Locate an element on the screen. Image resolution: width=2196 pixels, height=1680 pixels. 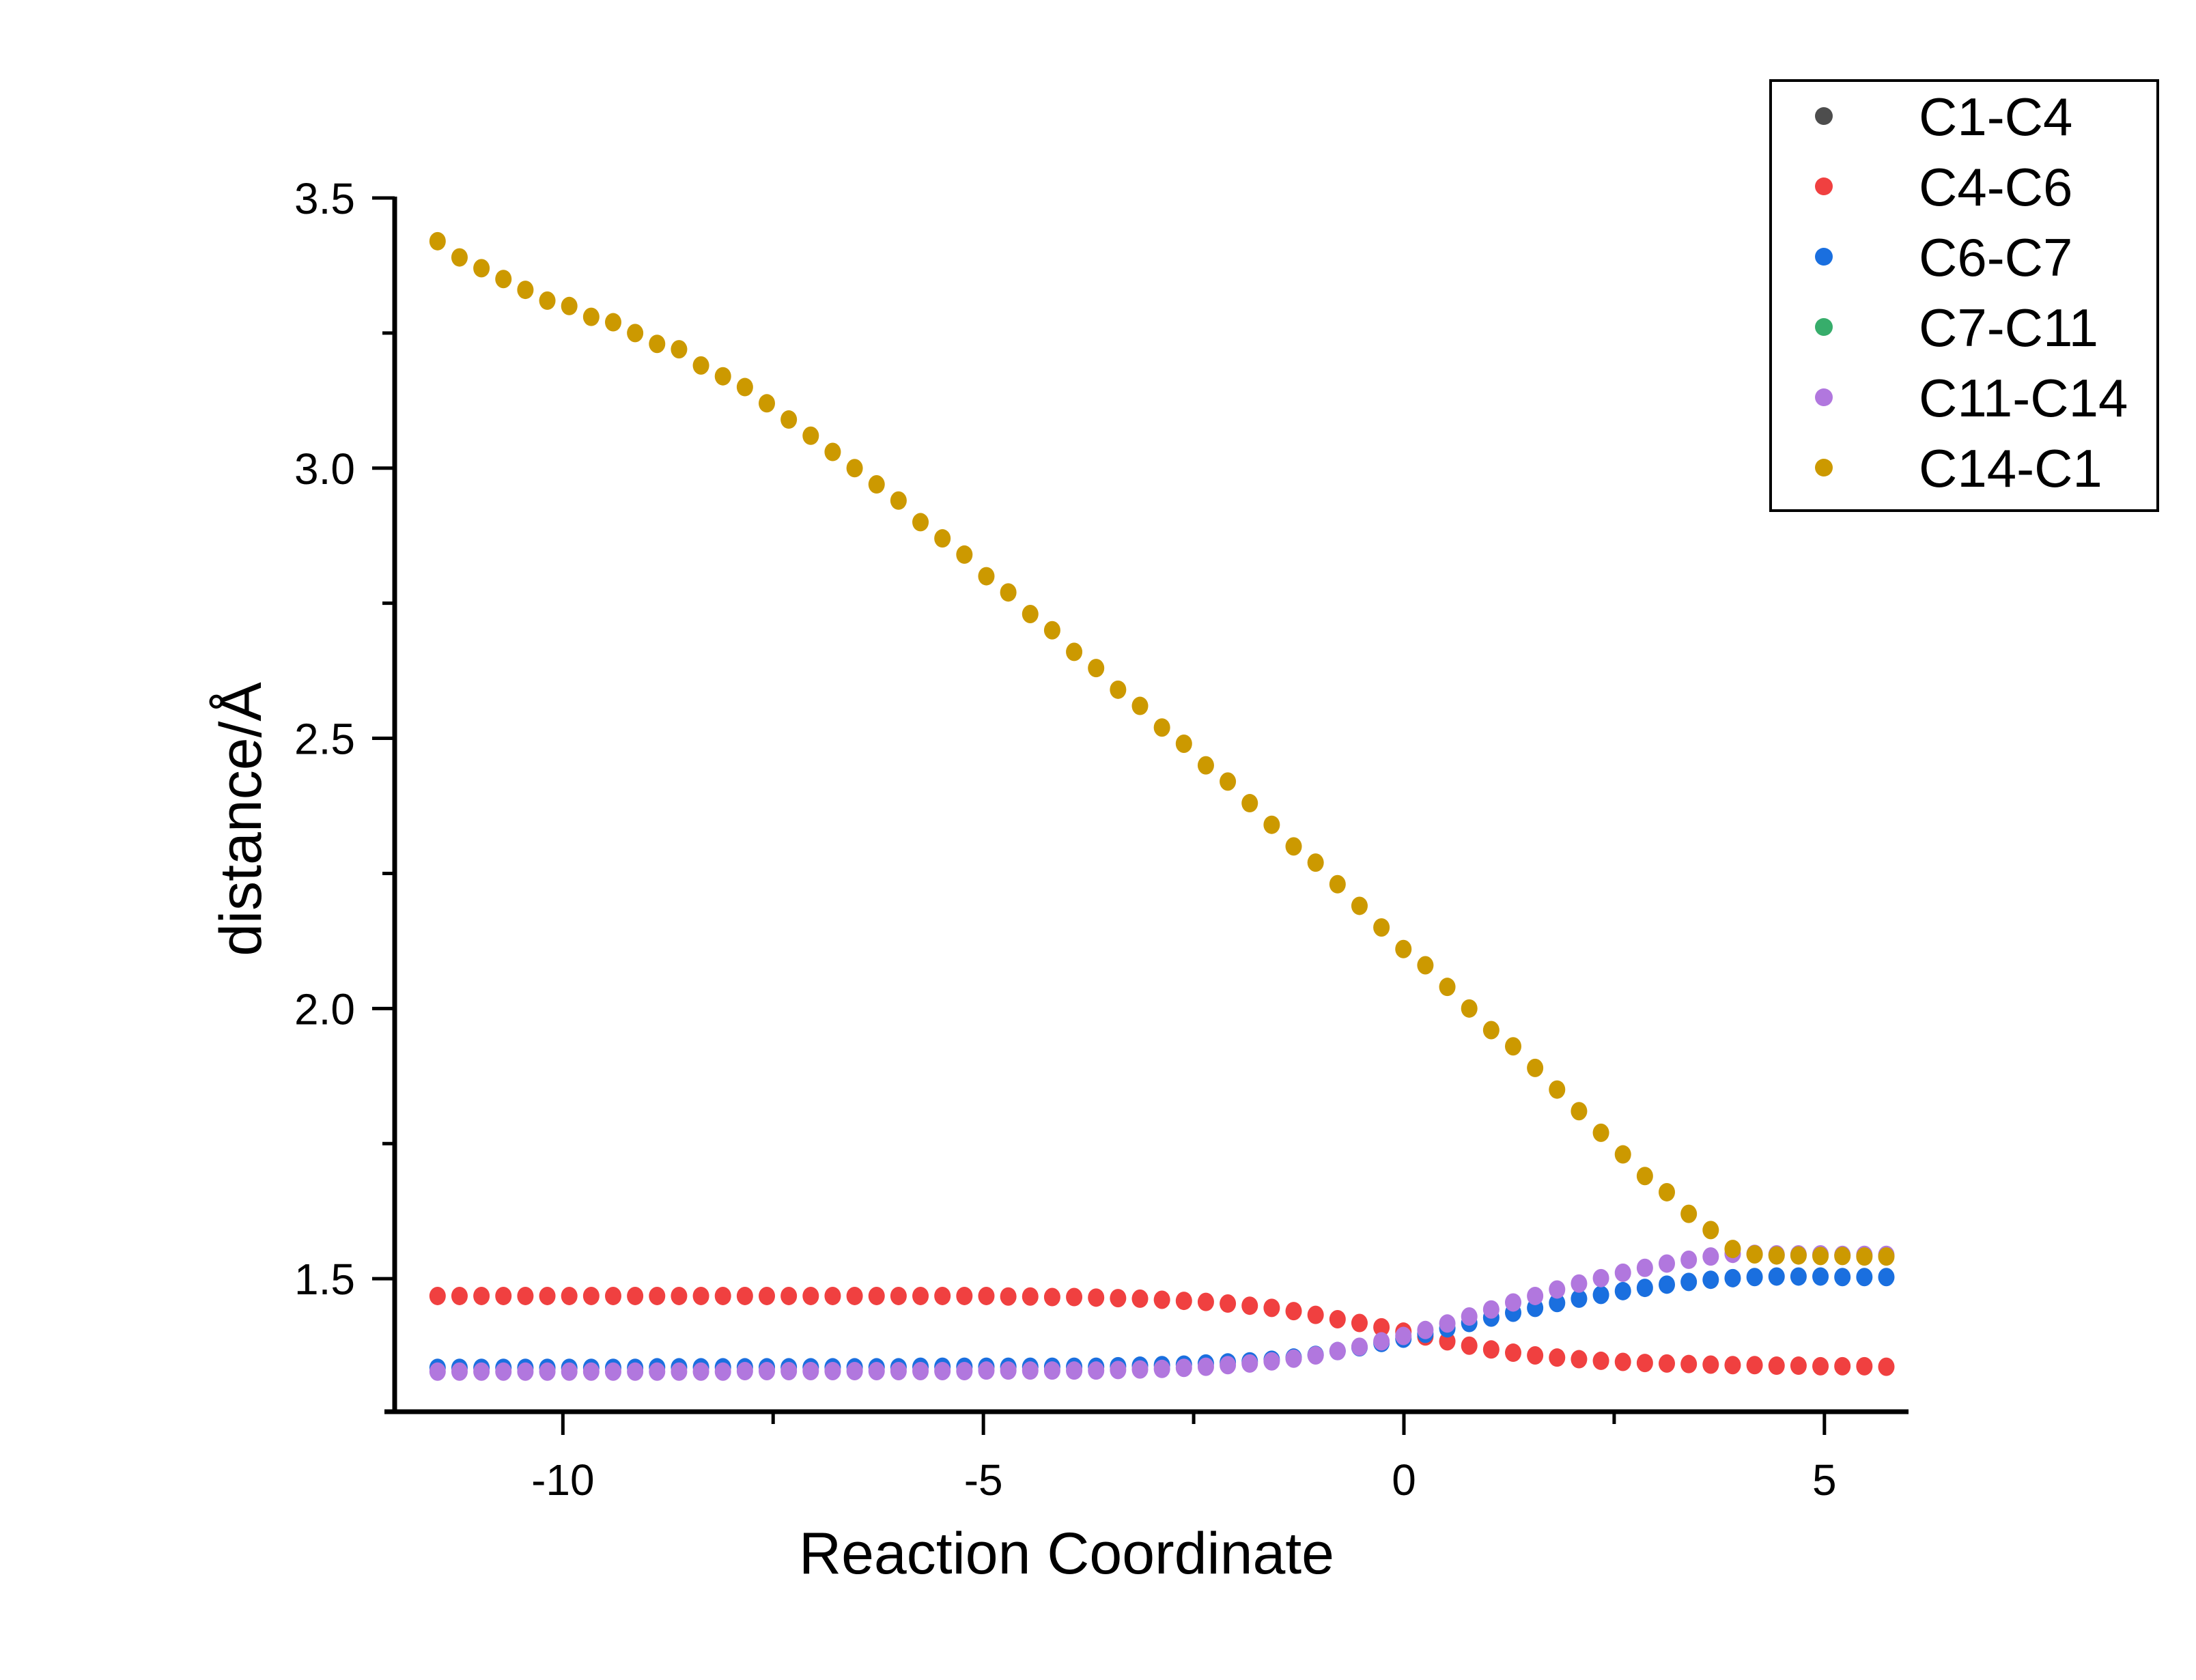
legend-label: C14-C1 is located at coordinates (2011, 468).